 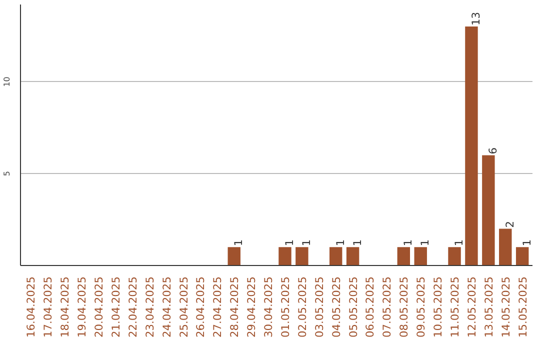 I want to click on x-tick-label: 01.05.2025, so click(x=285, y=307).